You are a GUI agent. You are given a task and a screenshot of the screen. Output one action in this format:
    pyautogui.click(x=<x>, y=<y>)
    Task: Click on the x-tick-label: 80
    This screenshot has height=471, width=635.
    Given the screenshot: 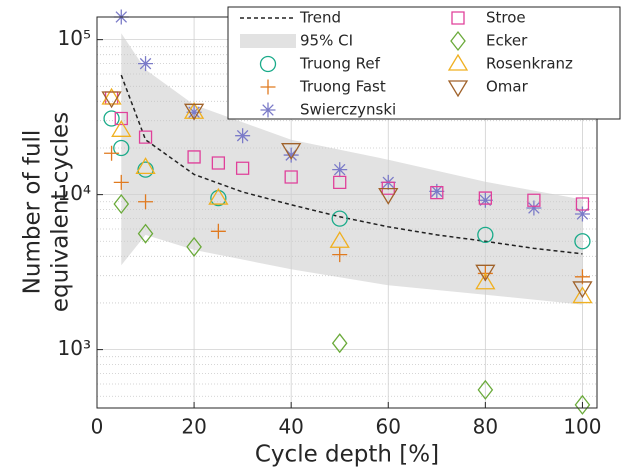 What is the action you would take?
    pyautogui.click(x=485, y=427)
    